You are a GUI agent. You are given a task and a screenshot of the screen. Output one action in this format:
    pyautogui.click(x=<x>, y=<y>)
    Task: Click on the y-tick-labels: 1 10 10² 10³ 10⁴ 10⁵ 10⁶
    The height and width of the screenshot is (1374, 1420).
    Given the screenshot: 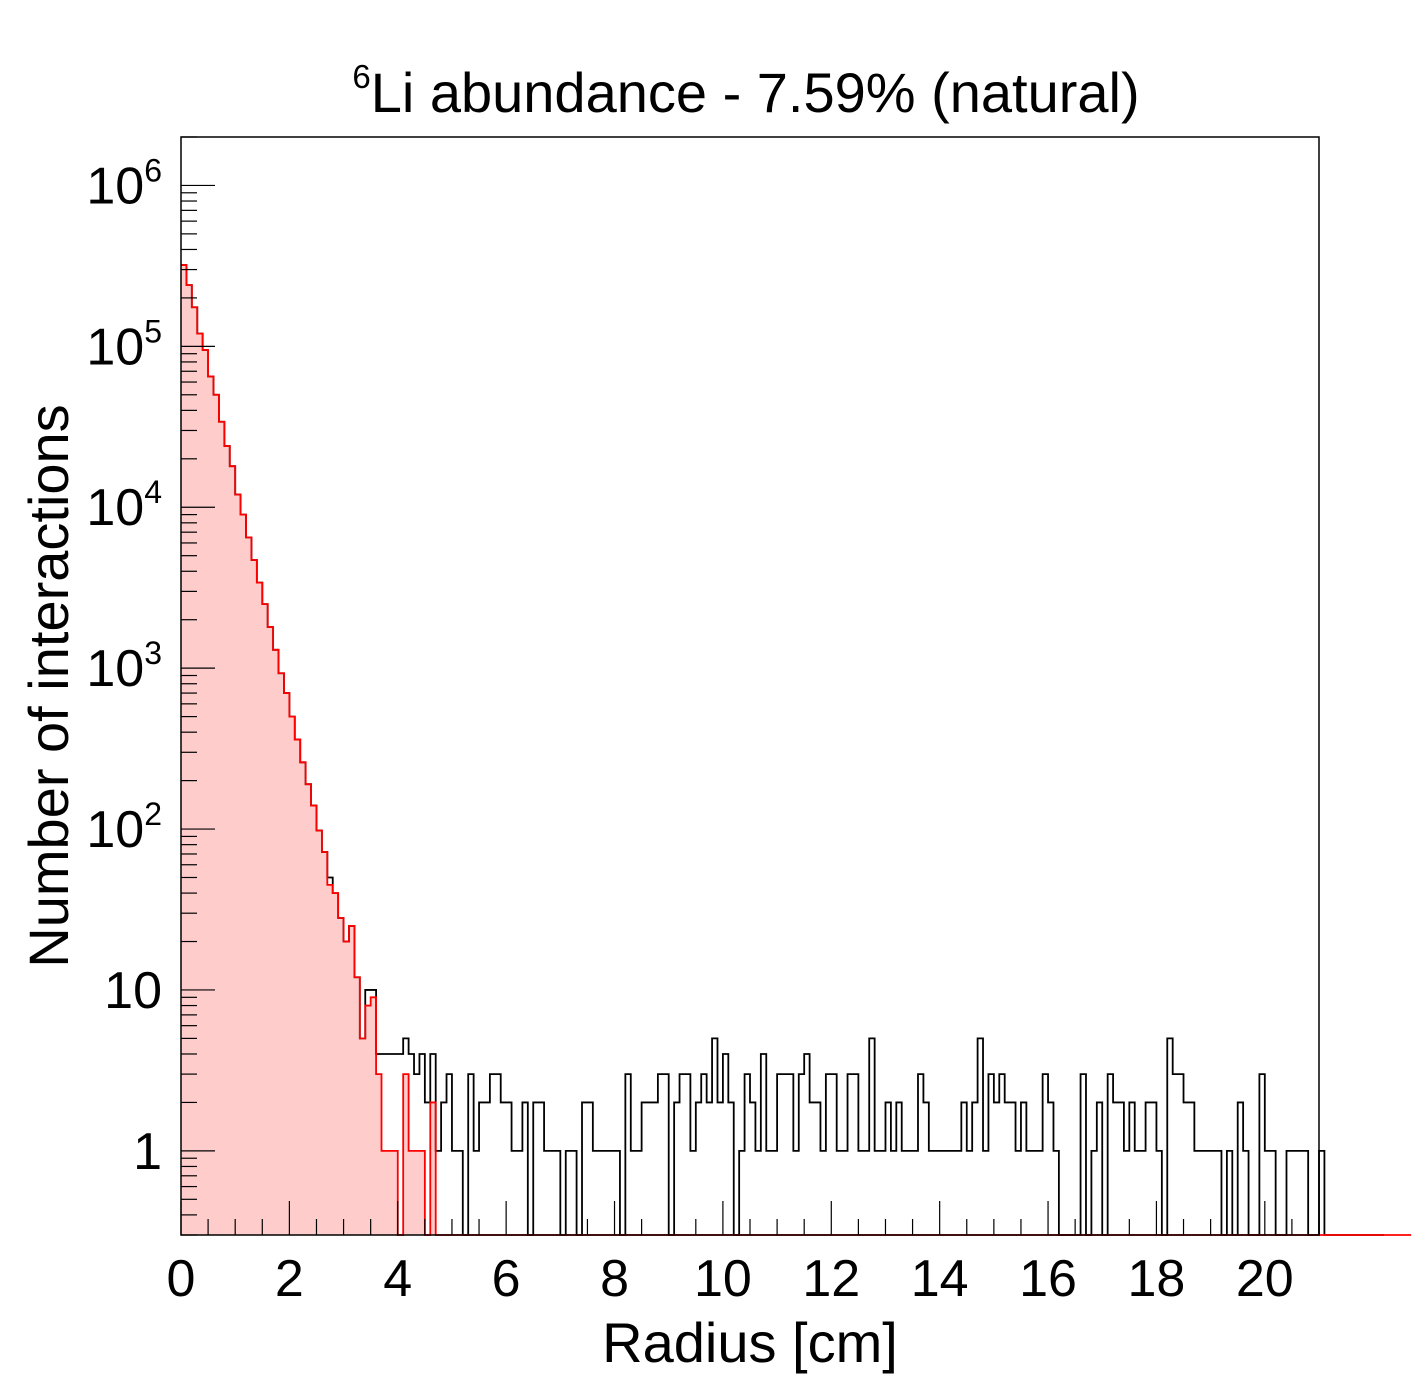 What is the action you would take?
    pyautogui.click(x=124, y=666)
    